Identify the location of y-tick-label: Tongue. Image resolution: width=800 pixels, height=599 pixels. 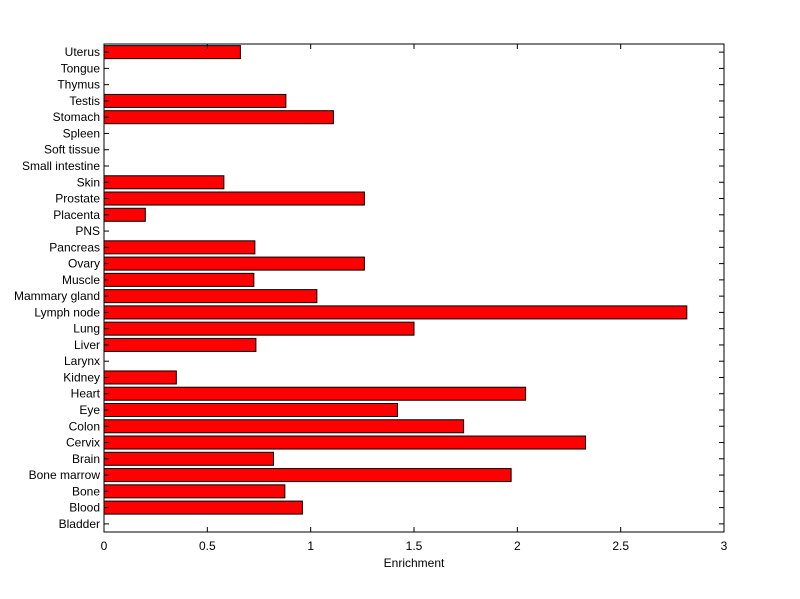
(81, 68).